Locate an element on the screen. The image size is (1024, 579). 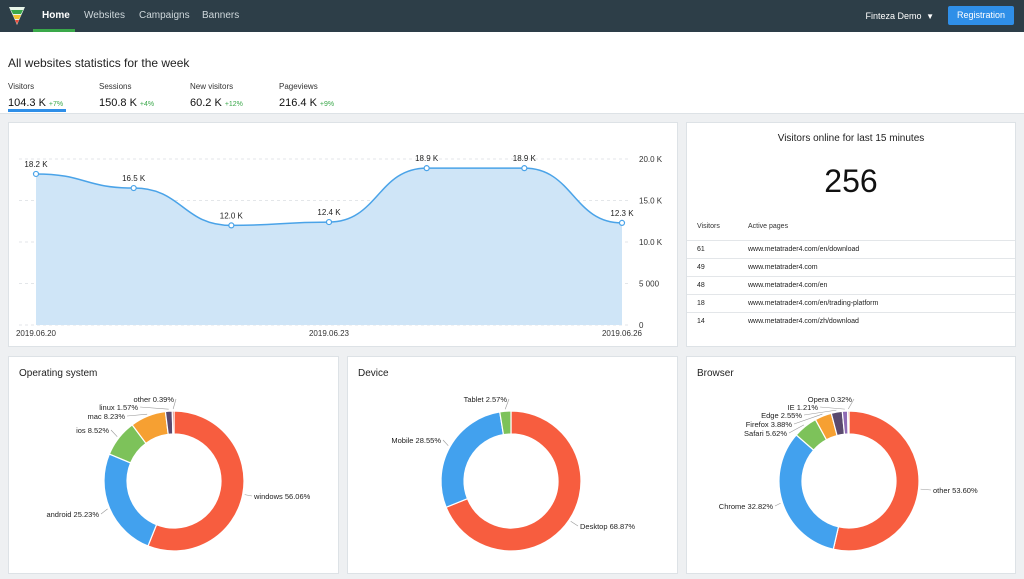
y-tick-label: 10.0 K is located at coordinates (651, 242).